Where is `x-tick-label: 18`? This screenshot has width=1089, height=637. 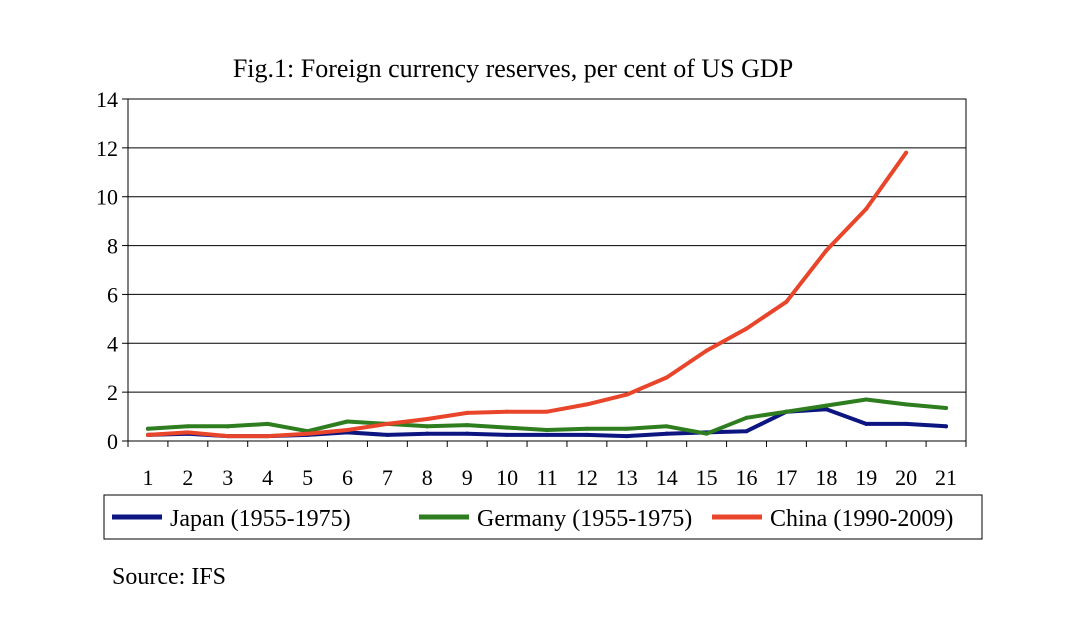 x-tick-label: 18 is located at coordinates (826, 477).